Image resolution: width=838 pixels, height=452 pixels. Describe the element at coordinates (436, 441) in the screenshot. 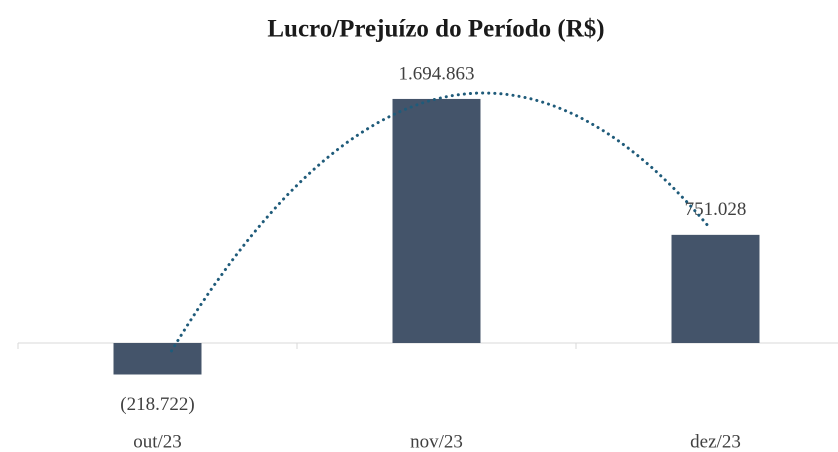

I see `x-tick-label: nov/23` at that location.